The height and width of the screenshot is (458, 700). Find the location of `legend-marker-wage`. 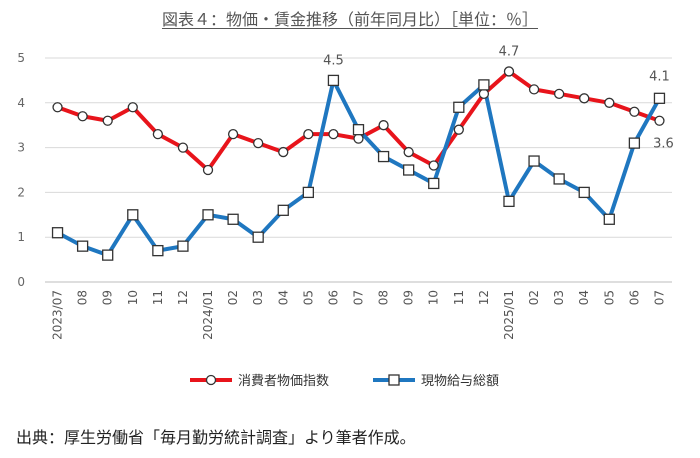

legend-marker-wage is located at coordinates (394, 380).